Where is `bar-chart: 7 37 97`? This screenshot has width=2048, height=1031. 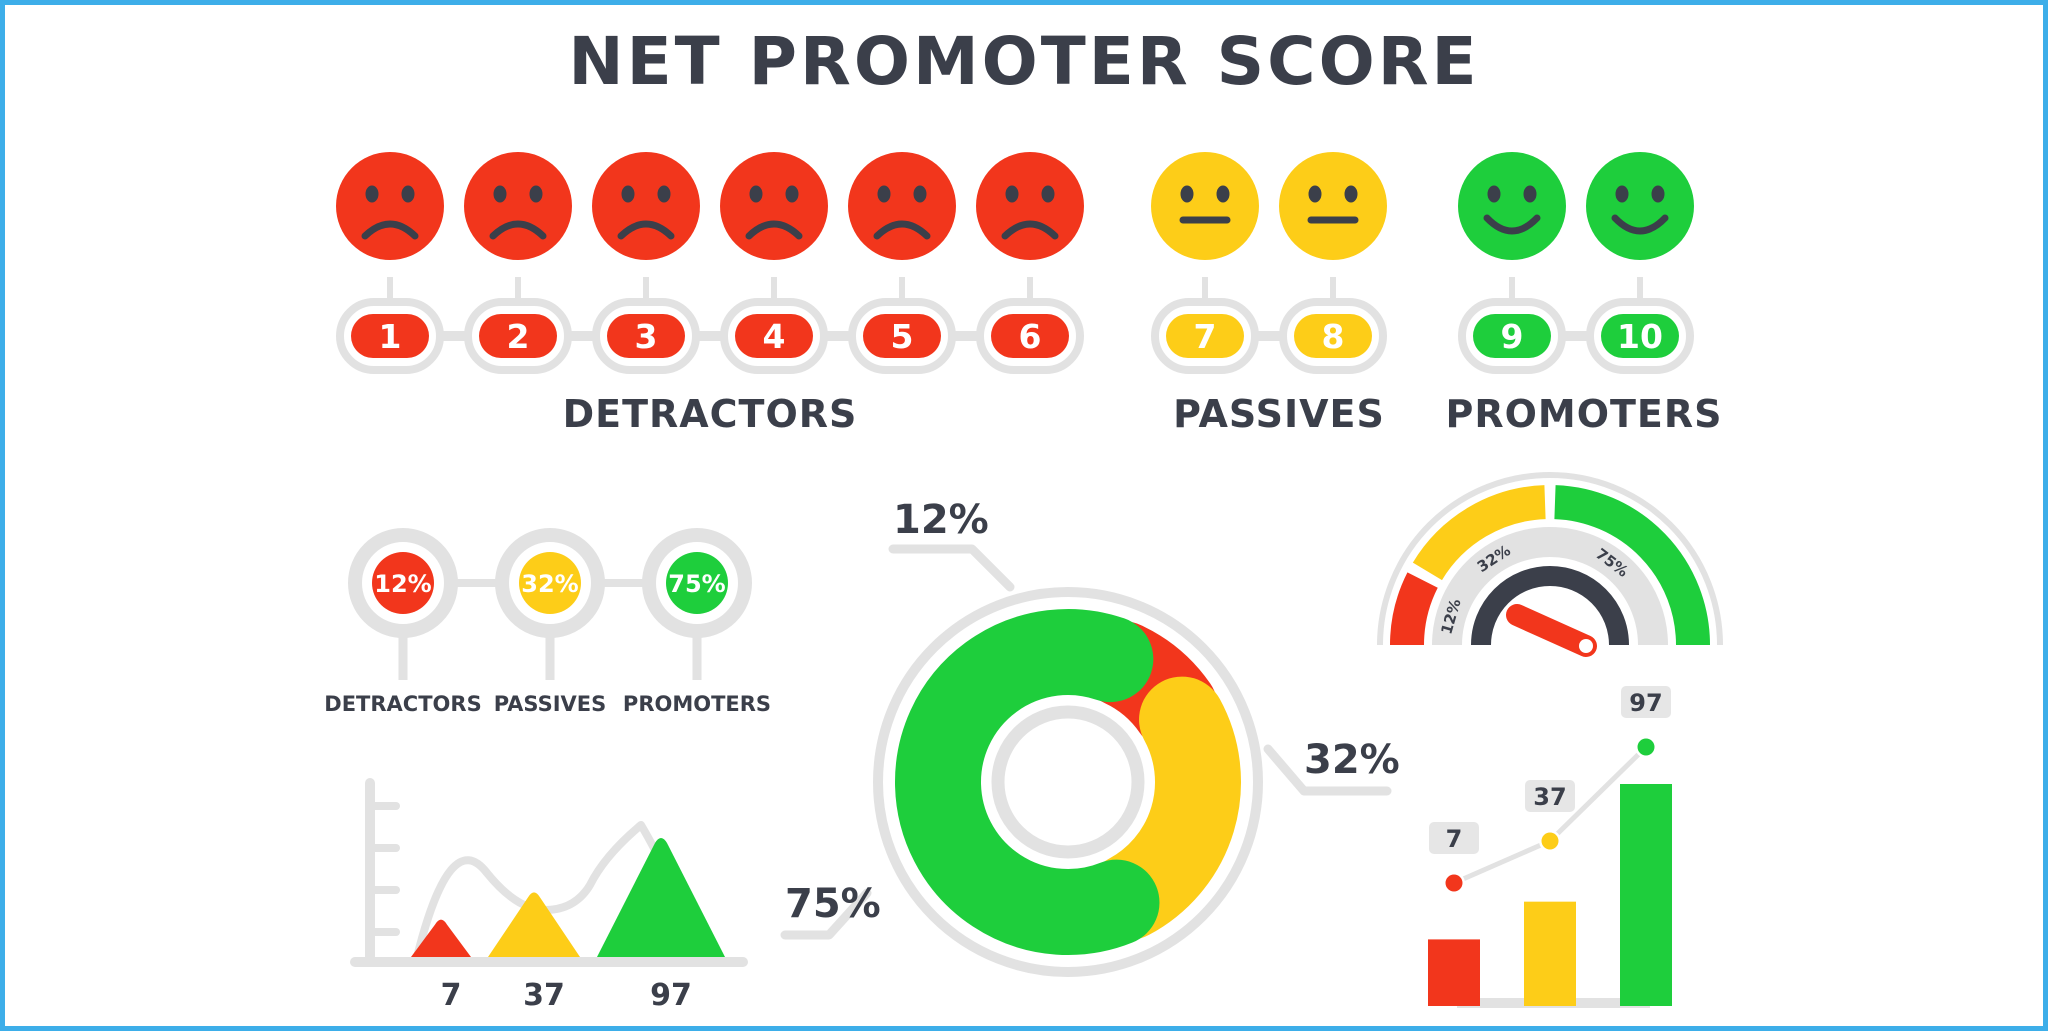
bar-chart: 7 37 97 is located at coordinates (1550, 847).